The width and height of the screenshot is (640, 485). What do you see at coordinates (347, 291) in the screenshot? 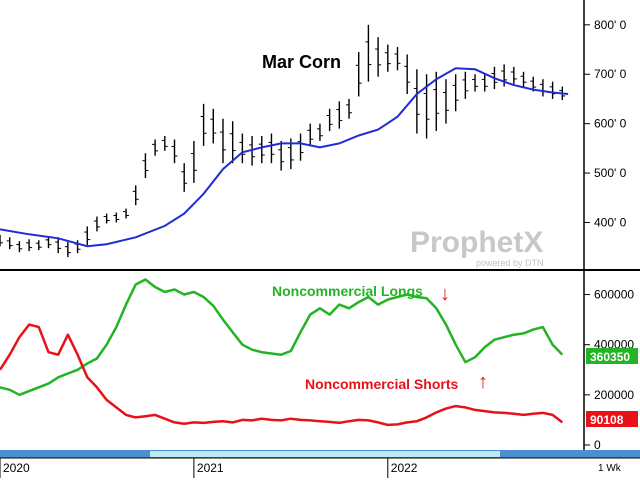
I see `series-label-longs: Noncommercial Longs` at bounding box center [347, 291].